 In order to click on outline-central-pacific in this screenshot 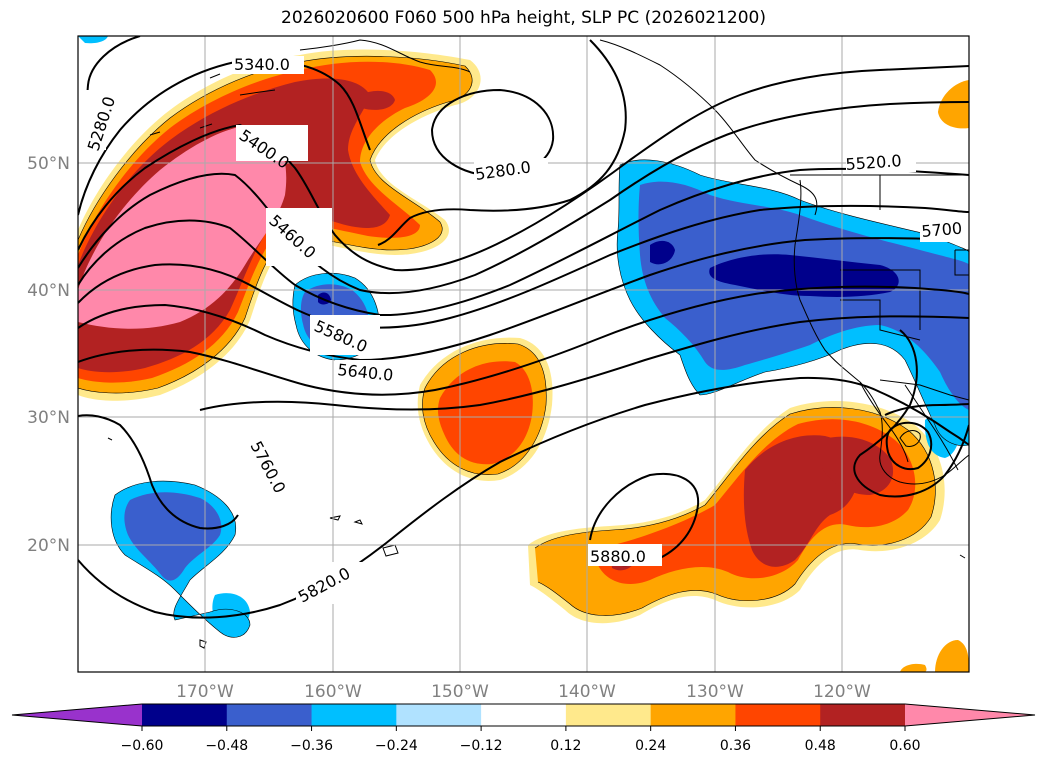, I will do `click(484, 409)`.